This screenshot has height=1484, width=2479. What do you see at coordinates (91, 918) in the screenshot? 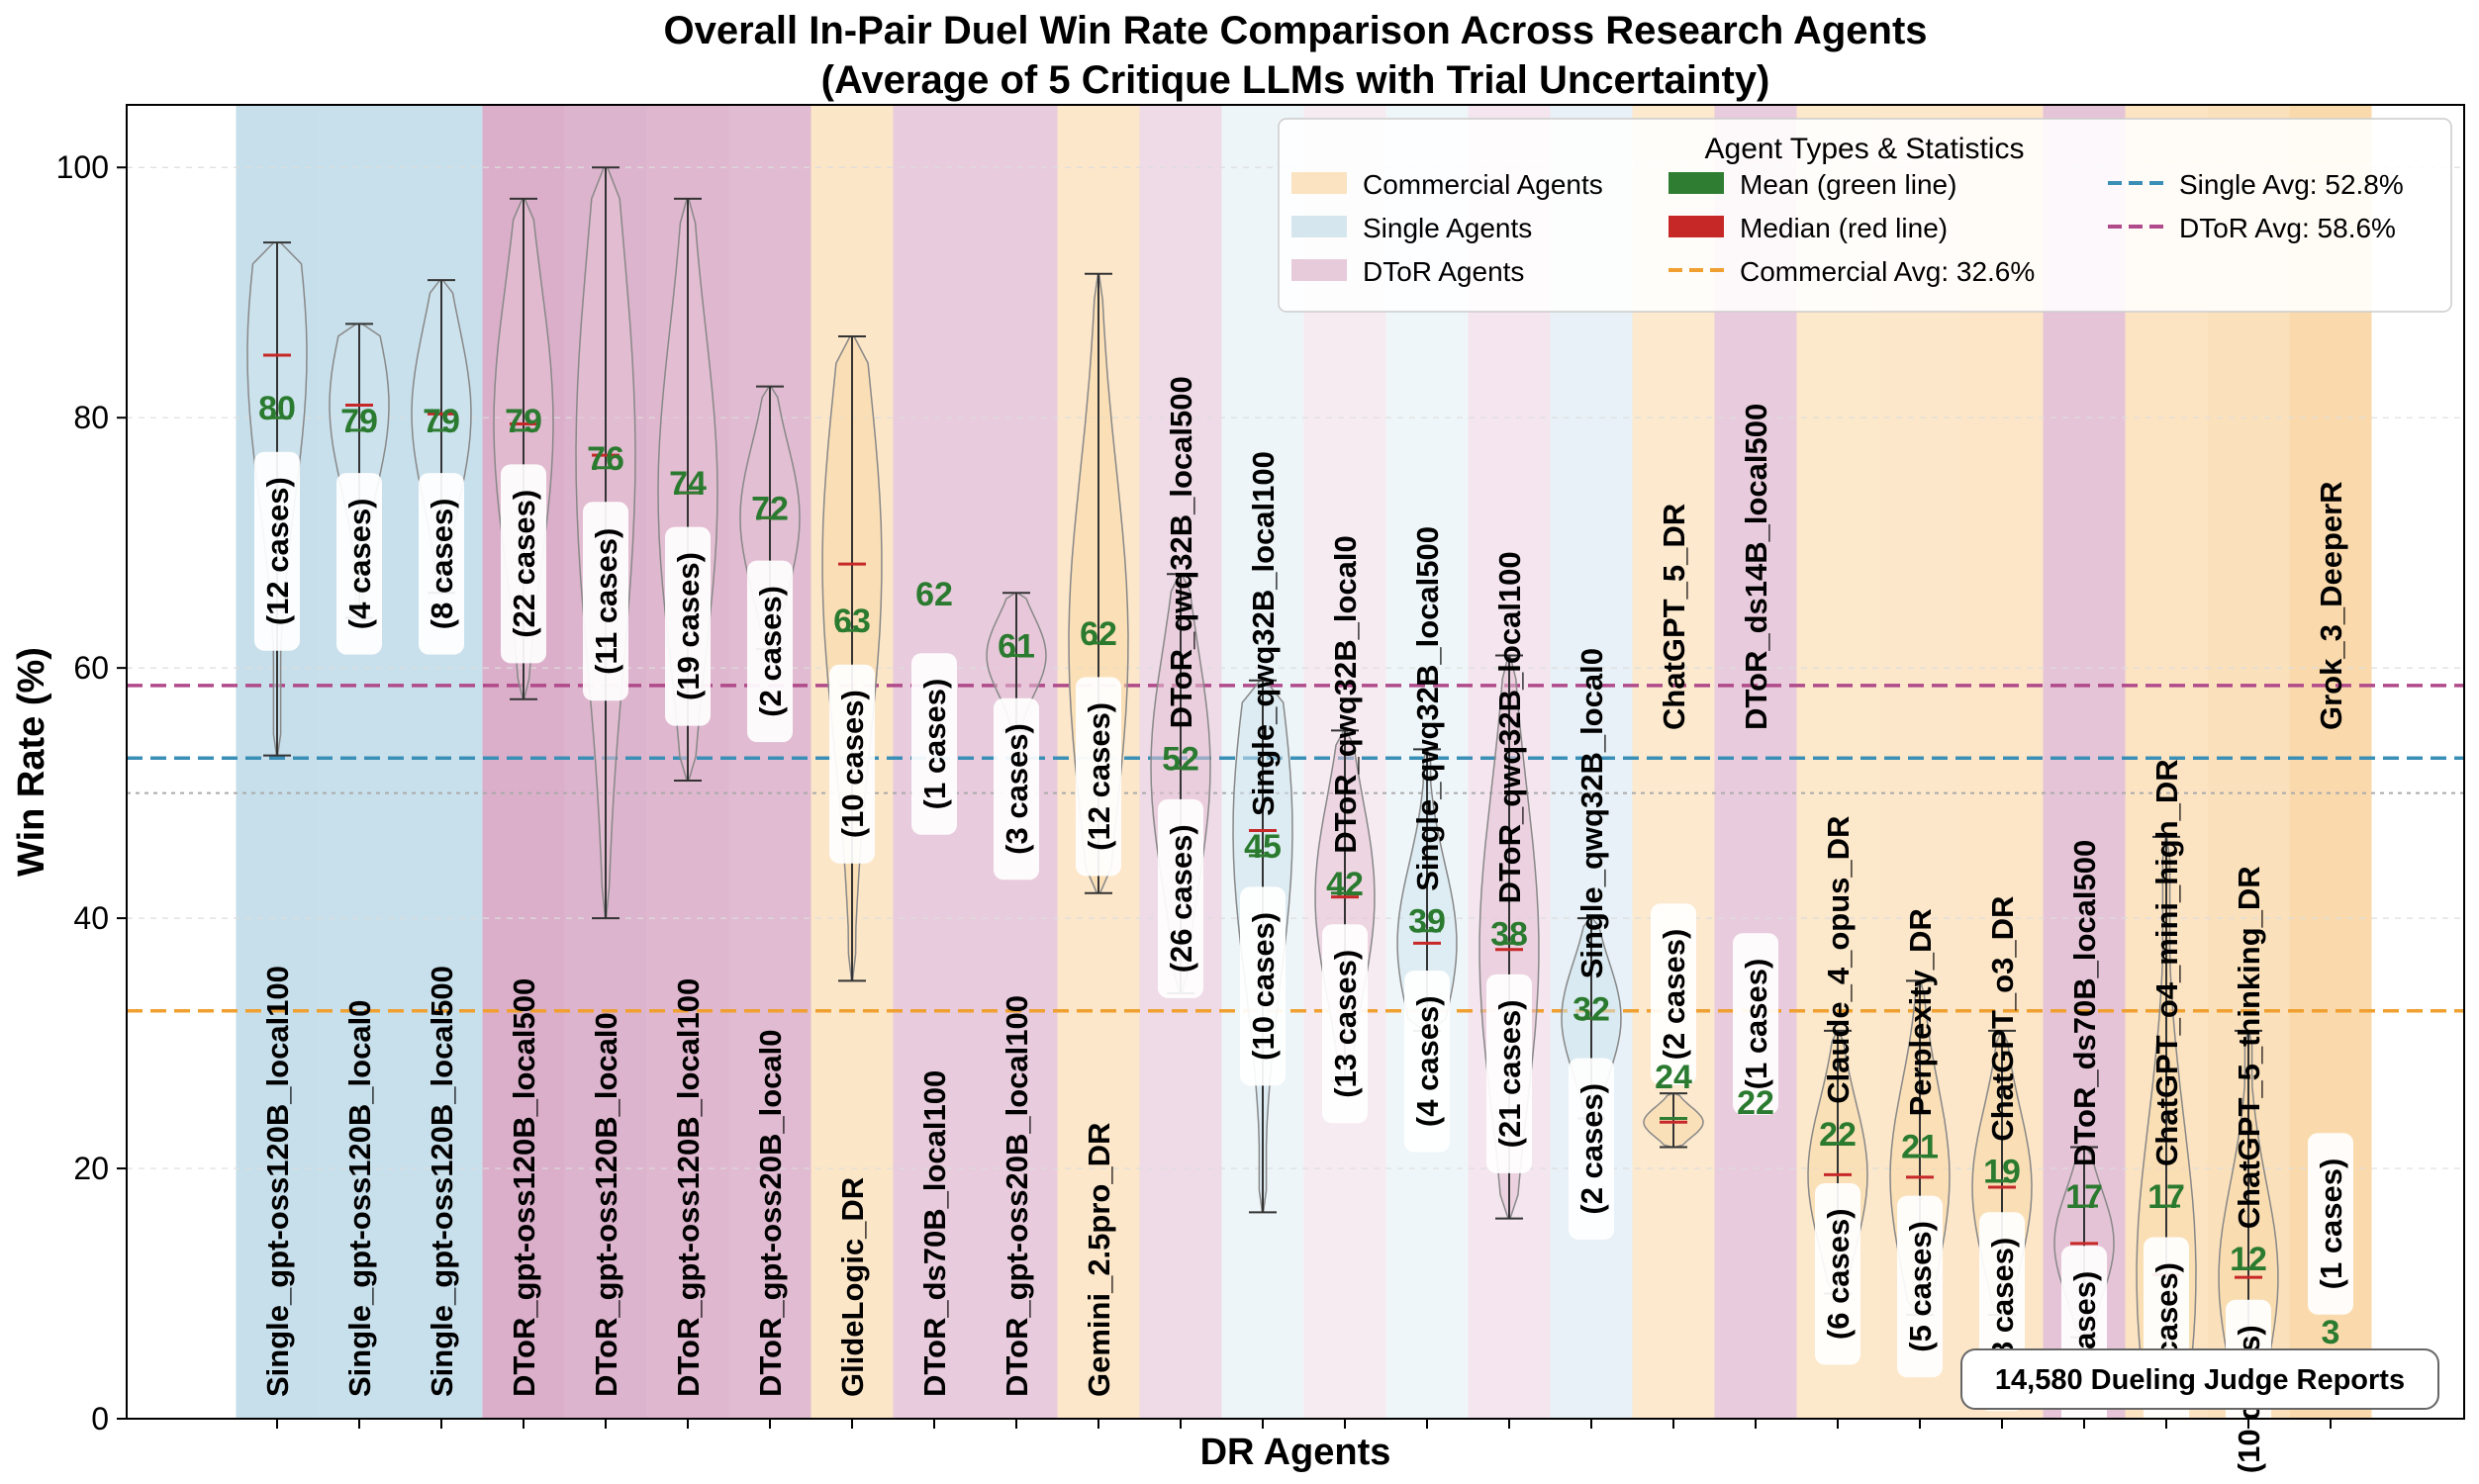
I see `y-tick-label: 40` at bounding box center [91, 918].